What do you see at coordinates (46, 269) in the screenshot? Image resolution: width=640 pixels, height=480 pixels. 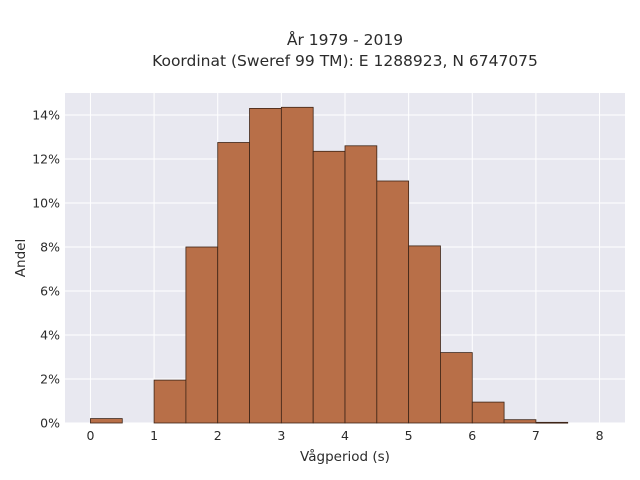 I see `y-tick-labels: 0% 2% 4% 6% 8% 10% 12% 14%` at bounding box center [46, 269].